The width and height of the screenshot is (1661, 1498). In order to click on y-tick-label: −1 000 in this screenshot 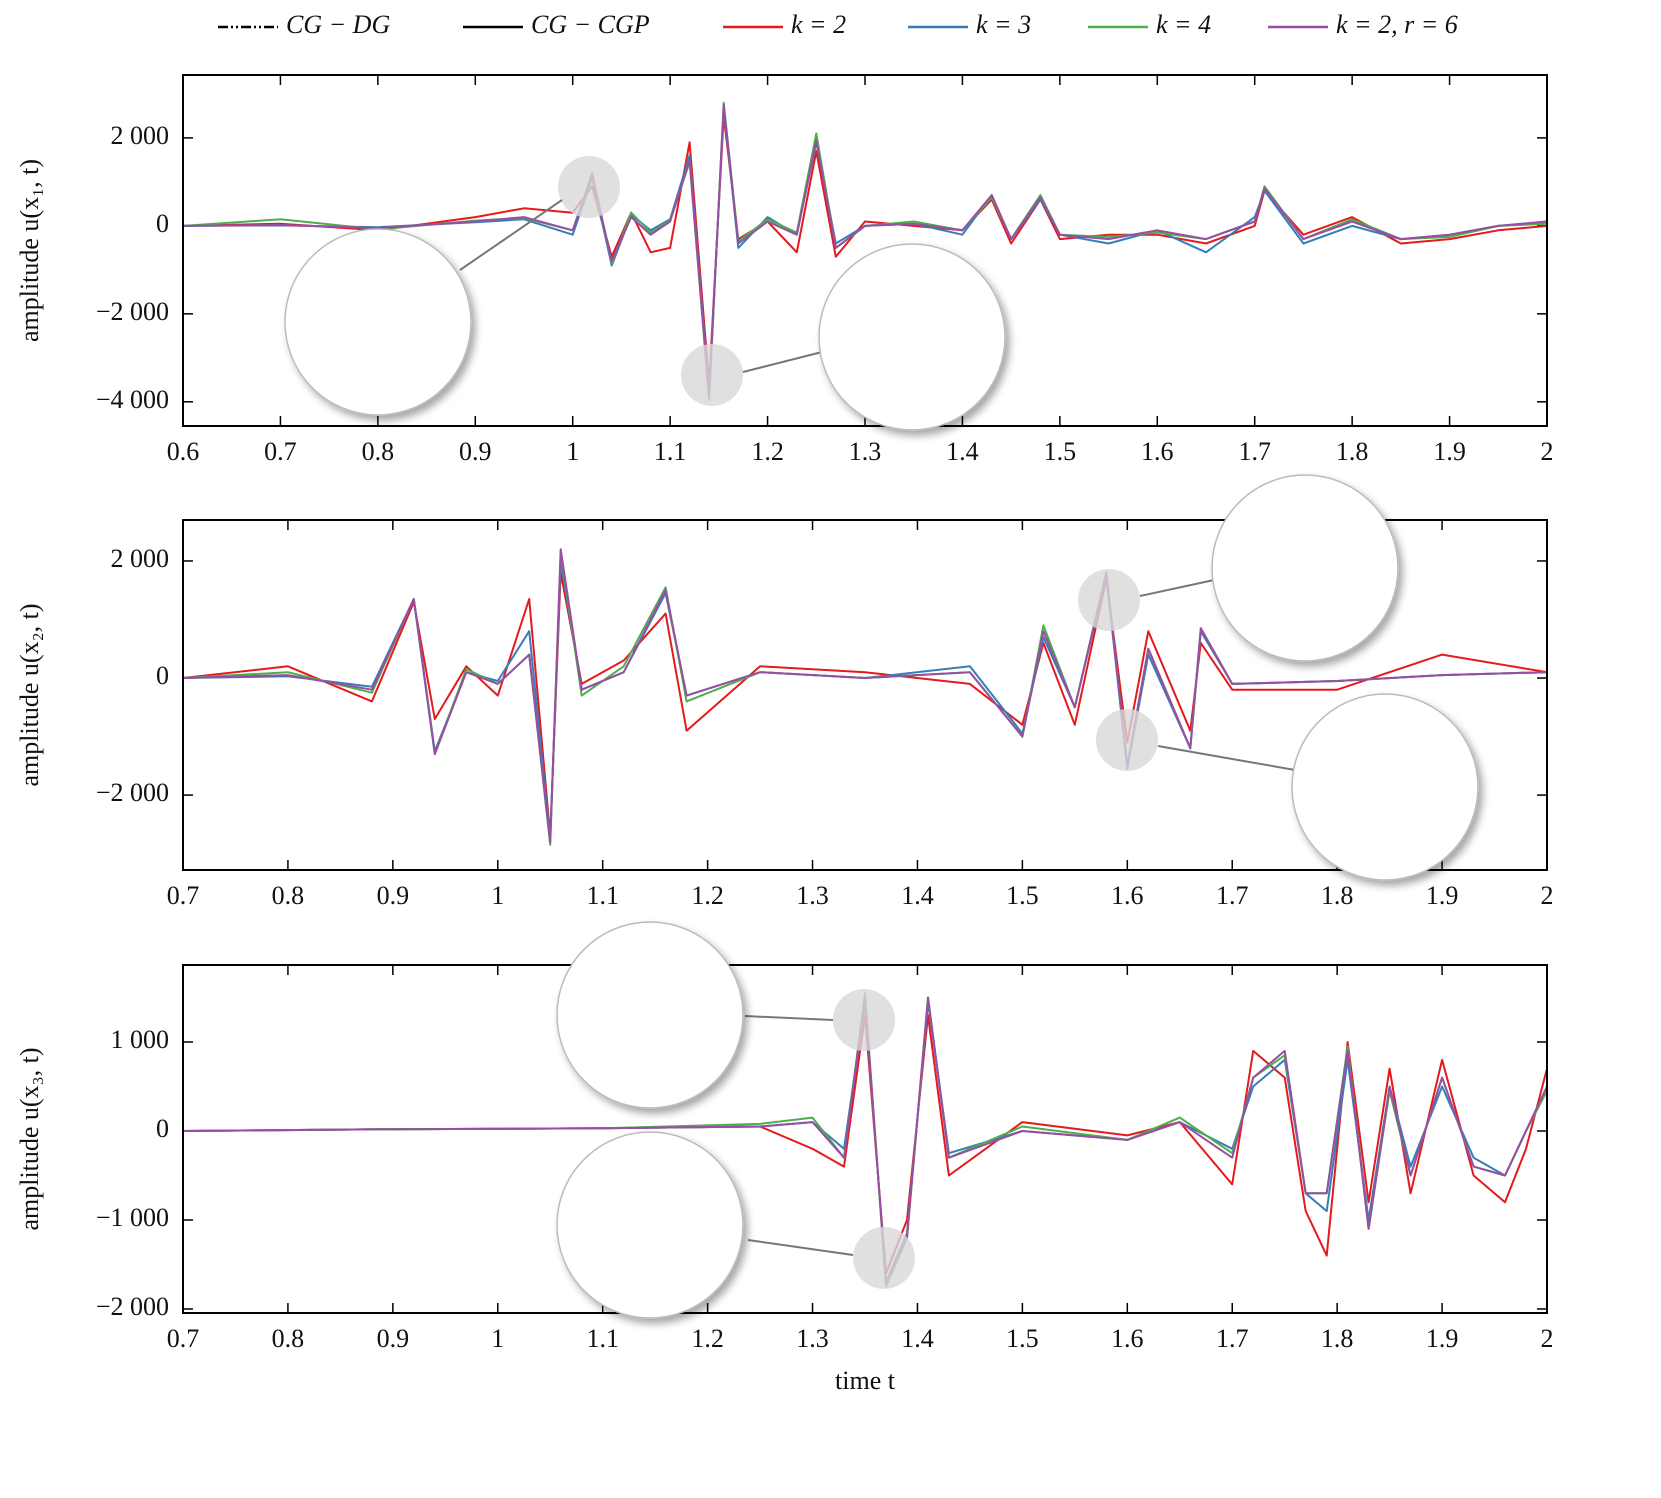, I will do `click(132, 1217)`.